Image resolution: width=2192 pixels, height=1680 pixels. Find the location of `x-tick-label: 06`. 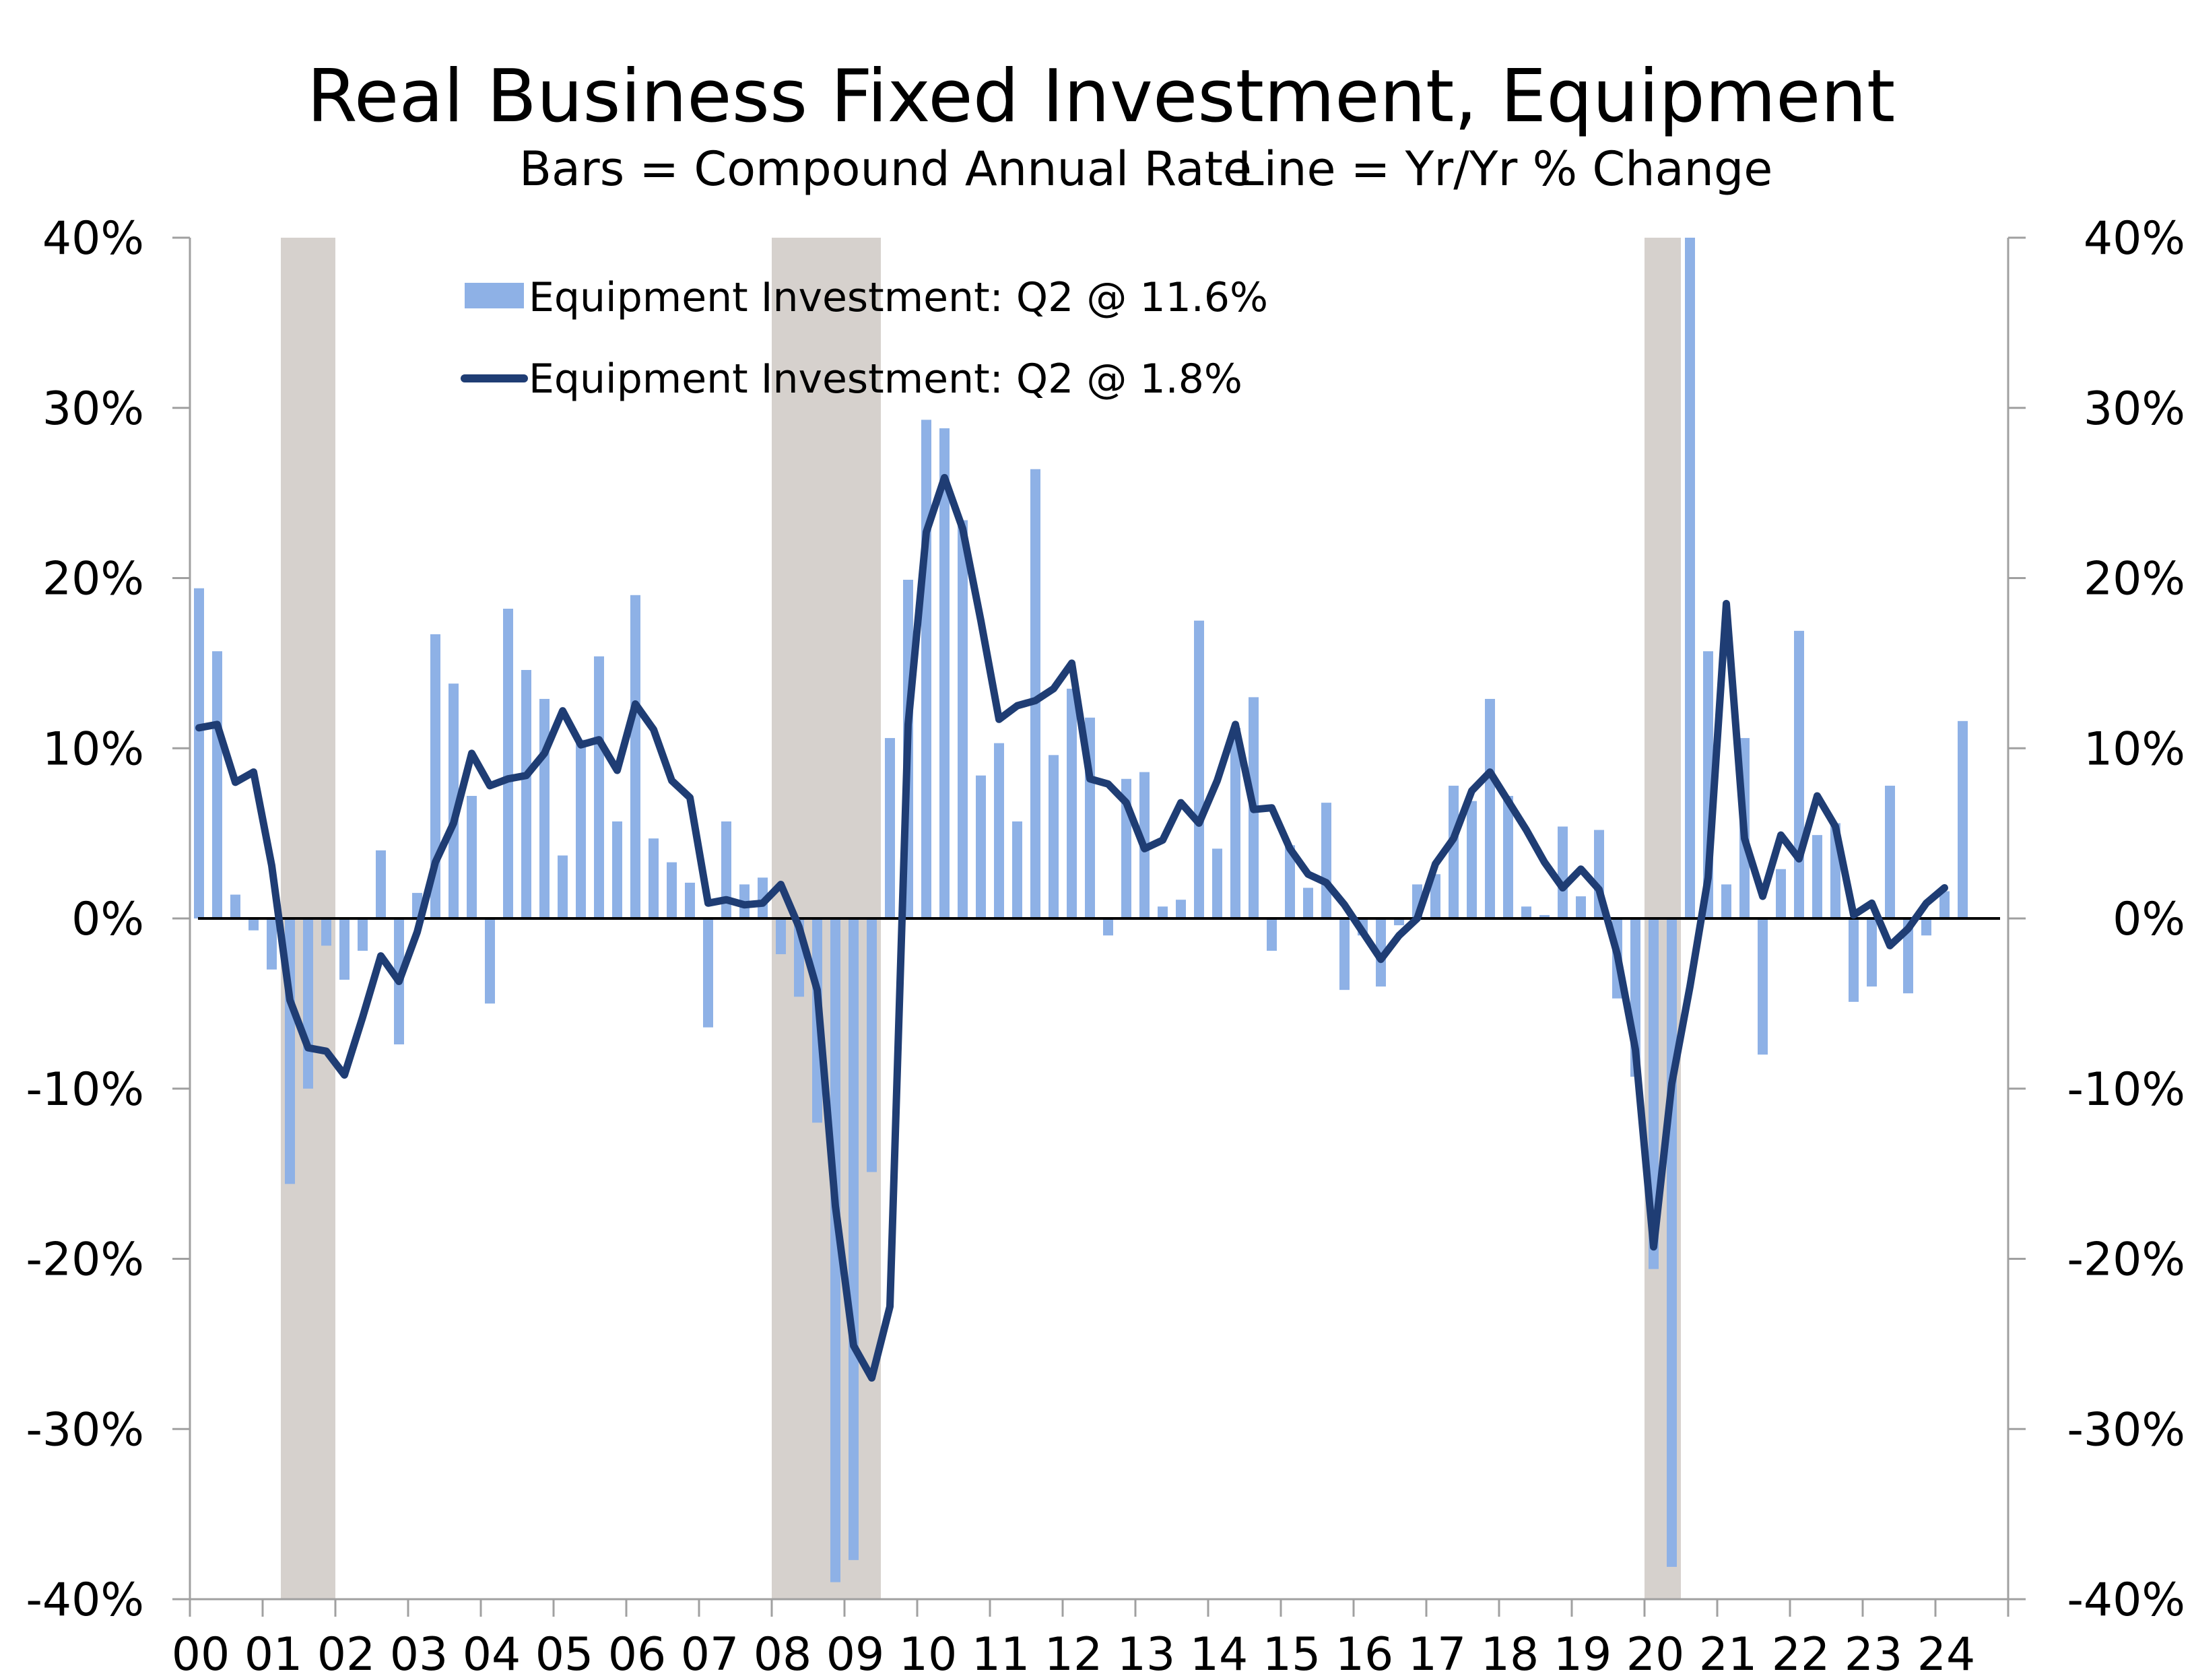

x-tick-label: 06 is located at coordinates (637, 1654).